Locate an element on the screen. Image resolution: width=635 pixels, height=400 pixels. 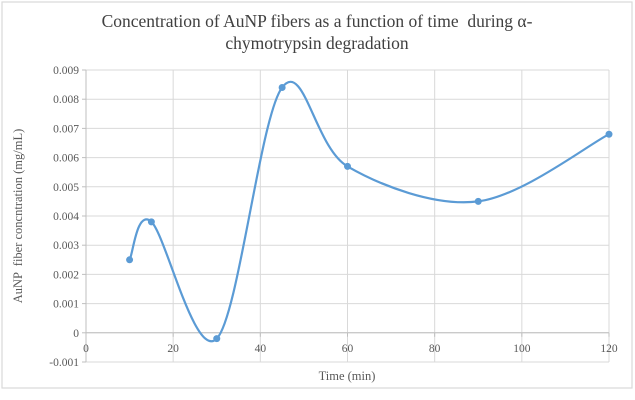
y-tick-label: 0.009 is located at coordinates (66, 71).